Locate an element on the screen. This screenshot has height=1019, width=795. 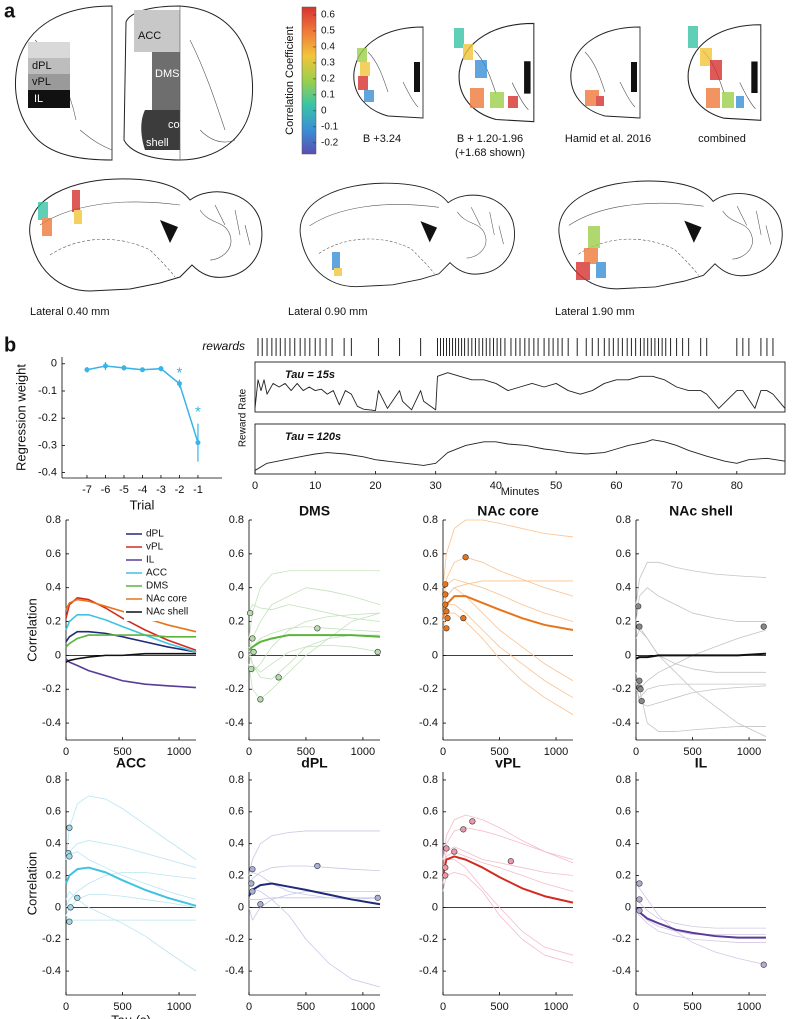
colorbar-tick-label: 0.5 is located at coordinates (328, 31).